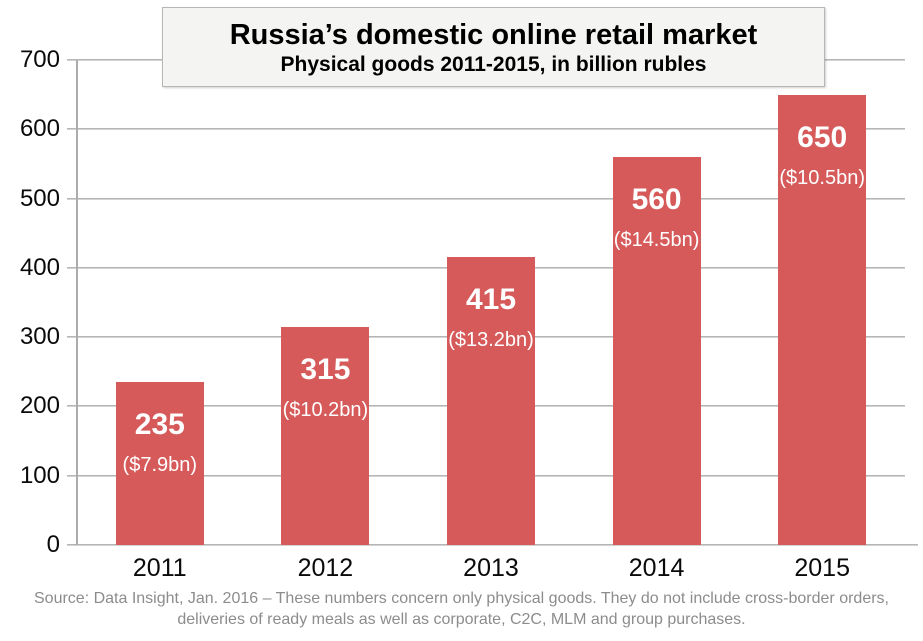  I want to click on bar-value-label: 650, so click(822, 137).